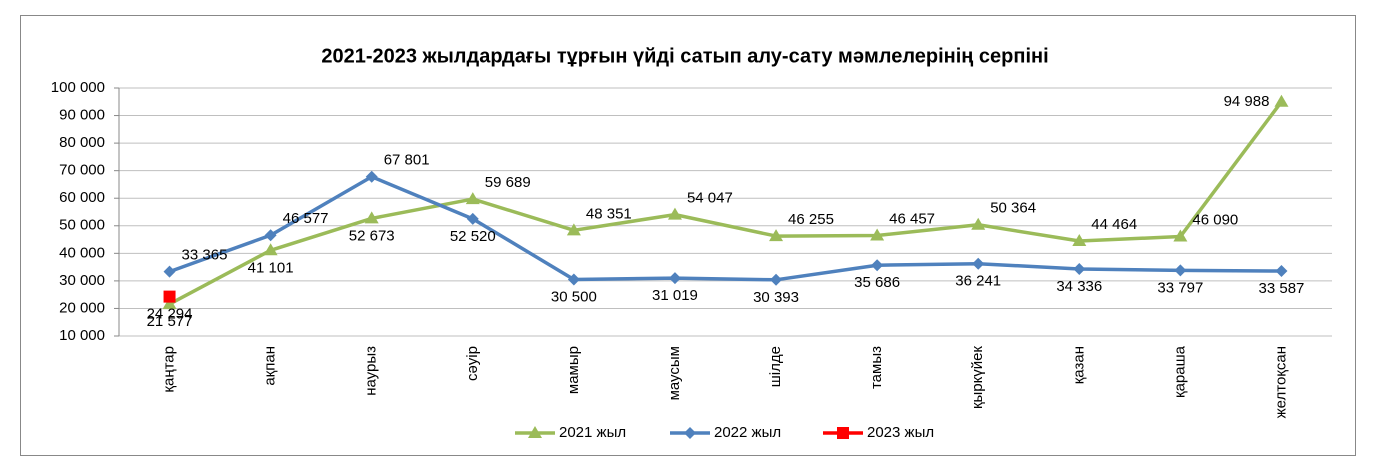  I want to click on y-tick-label: 20 000, so click(82, 307).